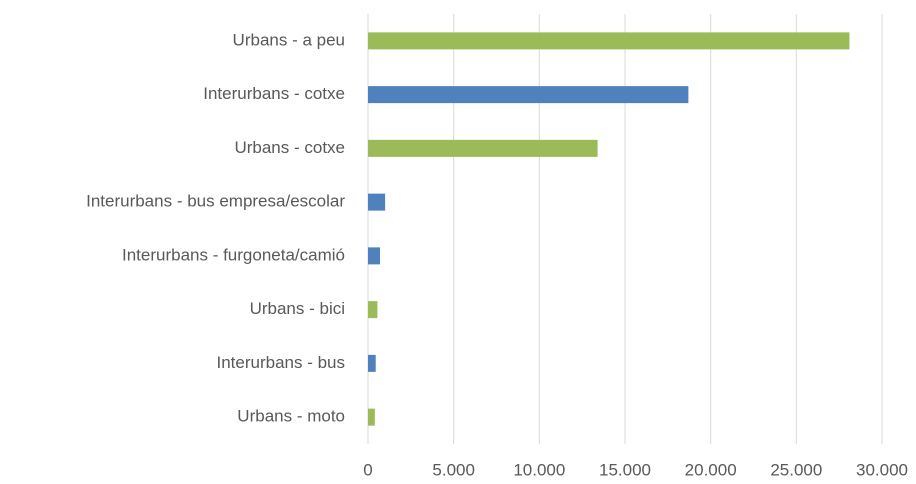 This screenshot has width=916, height=484. I want to click on y-tick-label: Urbans - a peu, so click(289, 39).